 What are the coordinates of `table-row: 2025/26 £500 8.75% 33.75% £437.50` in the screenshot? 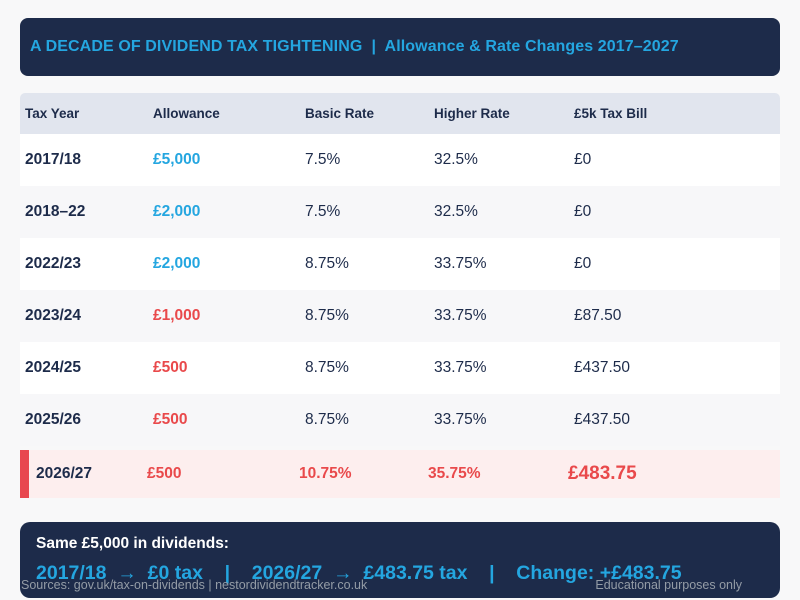 It's located at (400, 420).